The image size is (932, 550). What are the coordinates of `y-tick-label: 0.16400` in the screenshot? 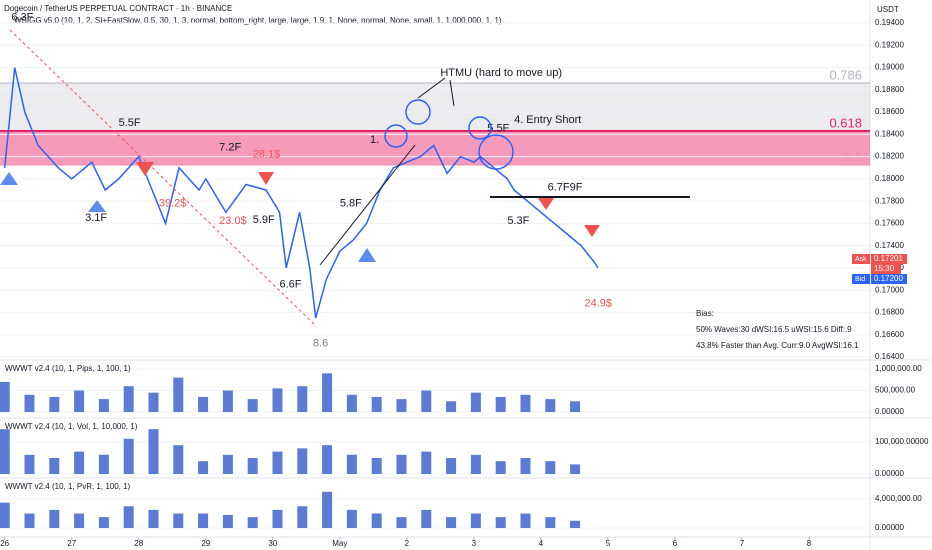 It's located at (889, 356).